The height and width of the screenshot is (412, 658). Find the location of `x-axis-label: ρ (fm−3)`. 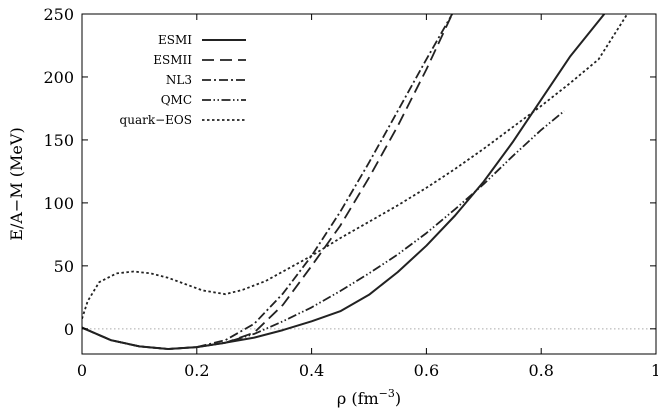

x-axis-label: ρ (fm−3) is located at coordinates (369, 397).